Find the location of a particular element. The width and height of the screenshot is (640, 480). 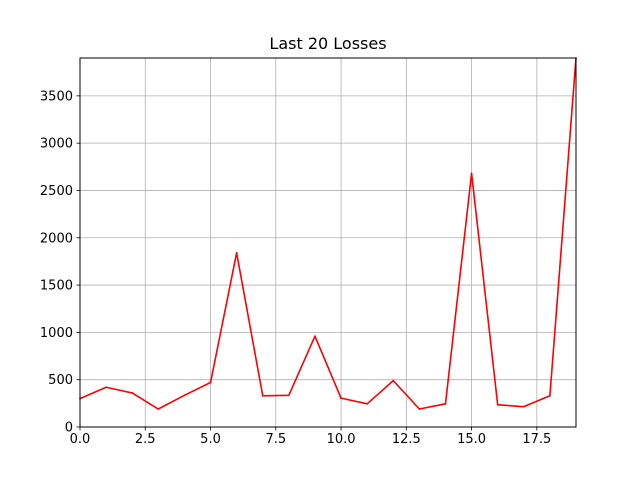

x-tick-label: 17.5 is located at coordinates (536, 439).